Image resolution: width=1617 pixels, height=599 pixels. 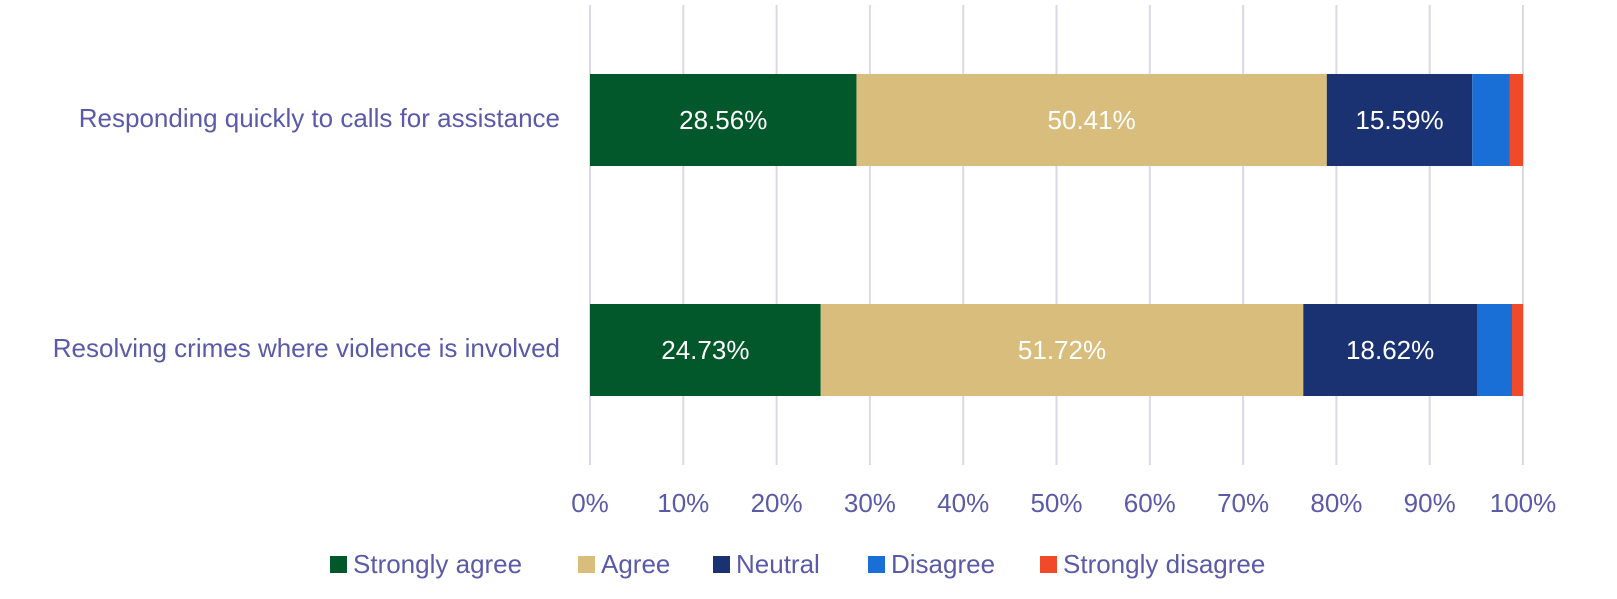 What do you see at coordinates (963, 503) in the screenshot?
I see `x-tick-label: 40%` at bounding box center [963, 503].